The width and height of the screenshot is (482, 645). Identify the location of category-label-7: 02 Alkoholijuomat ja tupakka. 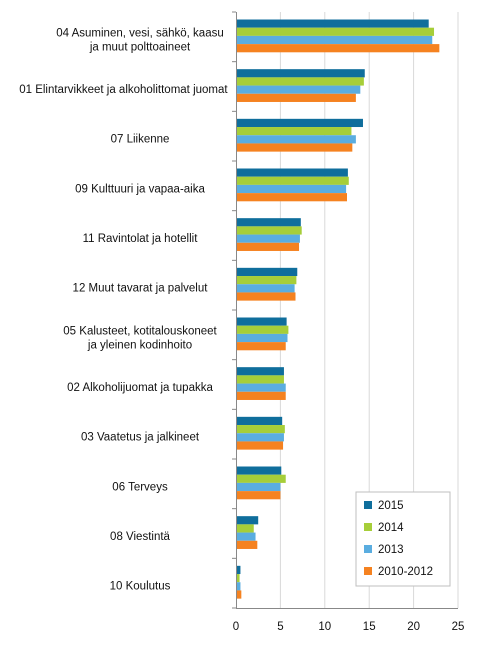
(140, 388).